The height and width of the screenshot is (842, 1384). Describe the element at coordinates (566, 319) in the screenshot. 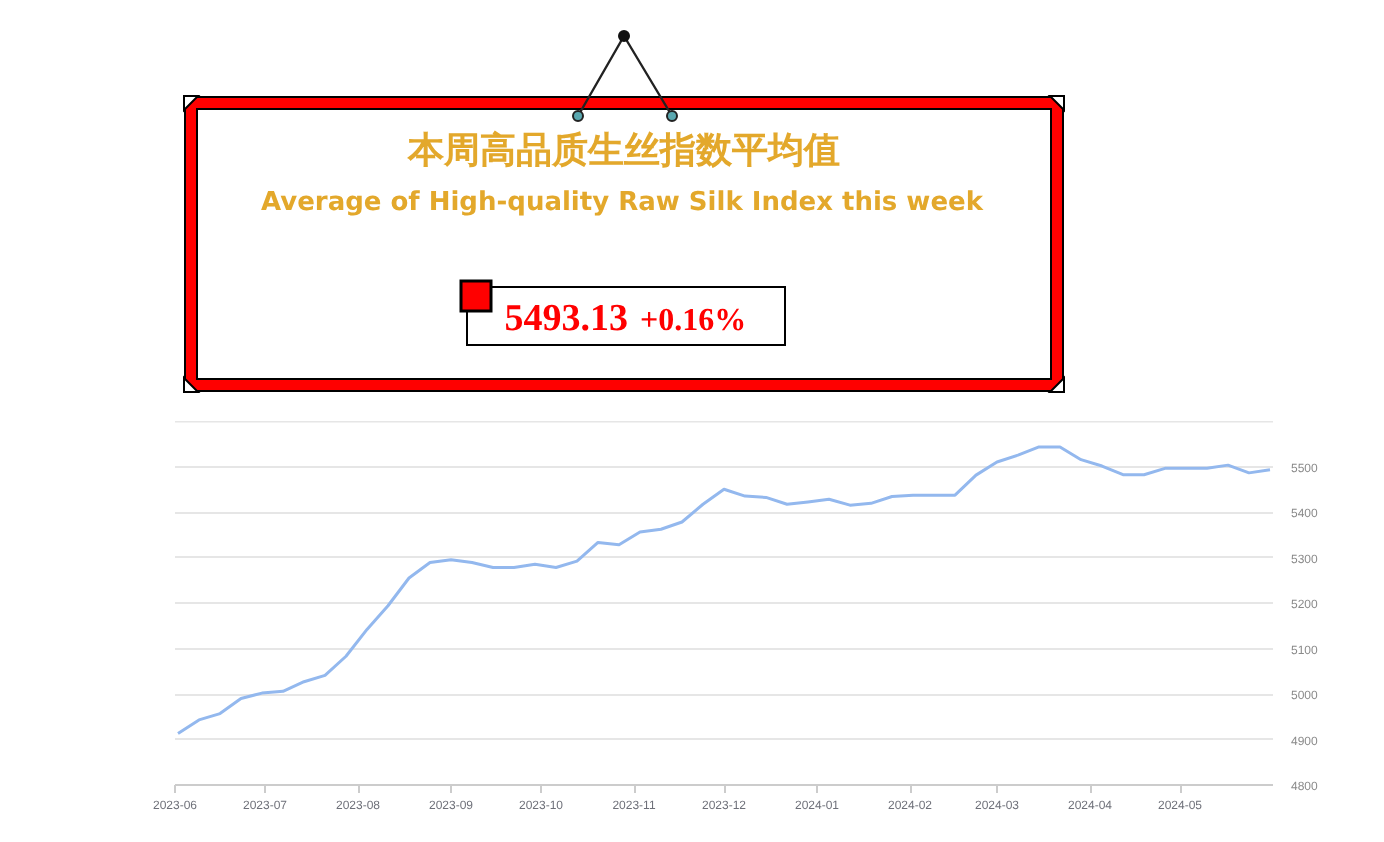

I see `text: 5493.13` at that location.